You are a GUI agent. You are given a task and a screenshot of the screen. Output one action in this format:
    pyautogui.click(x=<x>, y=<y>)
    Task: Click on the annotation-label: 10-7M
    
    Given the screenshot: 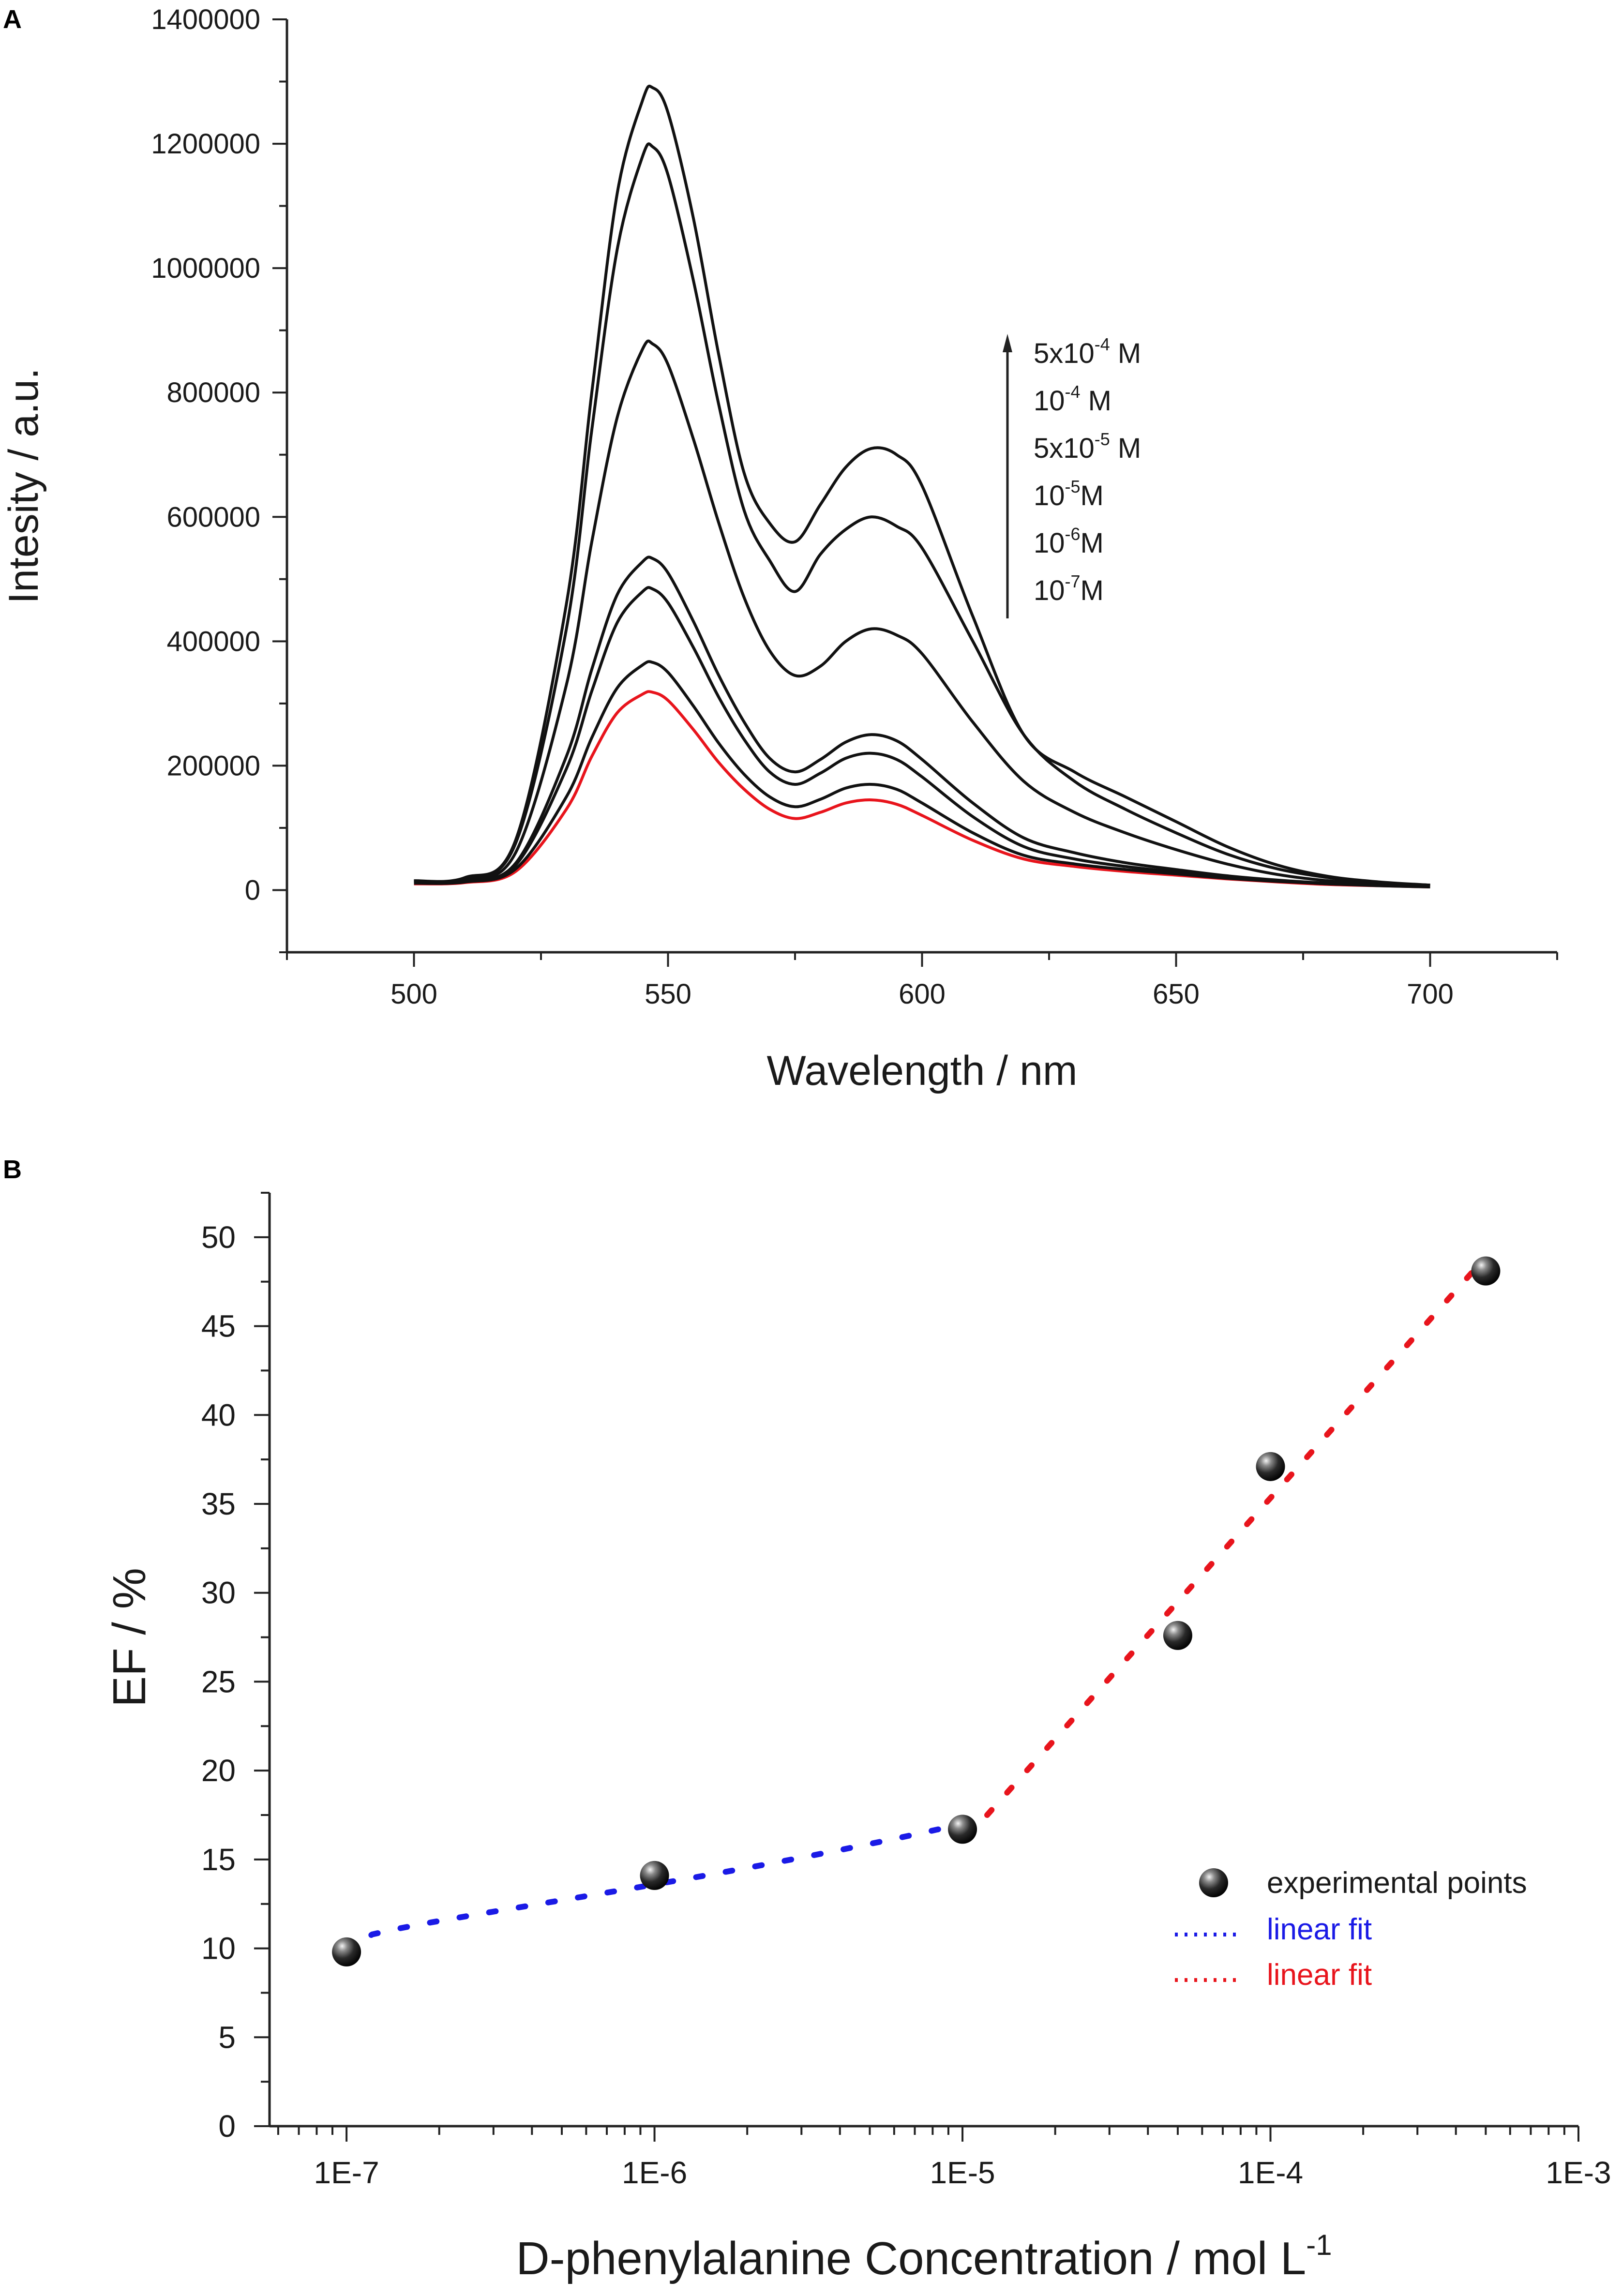 What is the action you would take?
    pyautogui.click(x=1069, y=588)
    